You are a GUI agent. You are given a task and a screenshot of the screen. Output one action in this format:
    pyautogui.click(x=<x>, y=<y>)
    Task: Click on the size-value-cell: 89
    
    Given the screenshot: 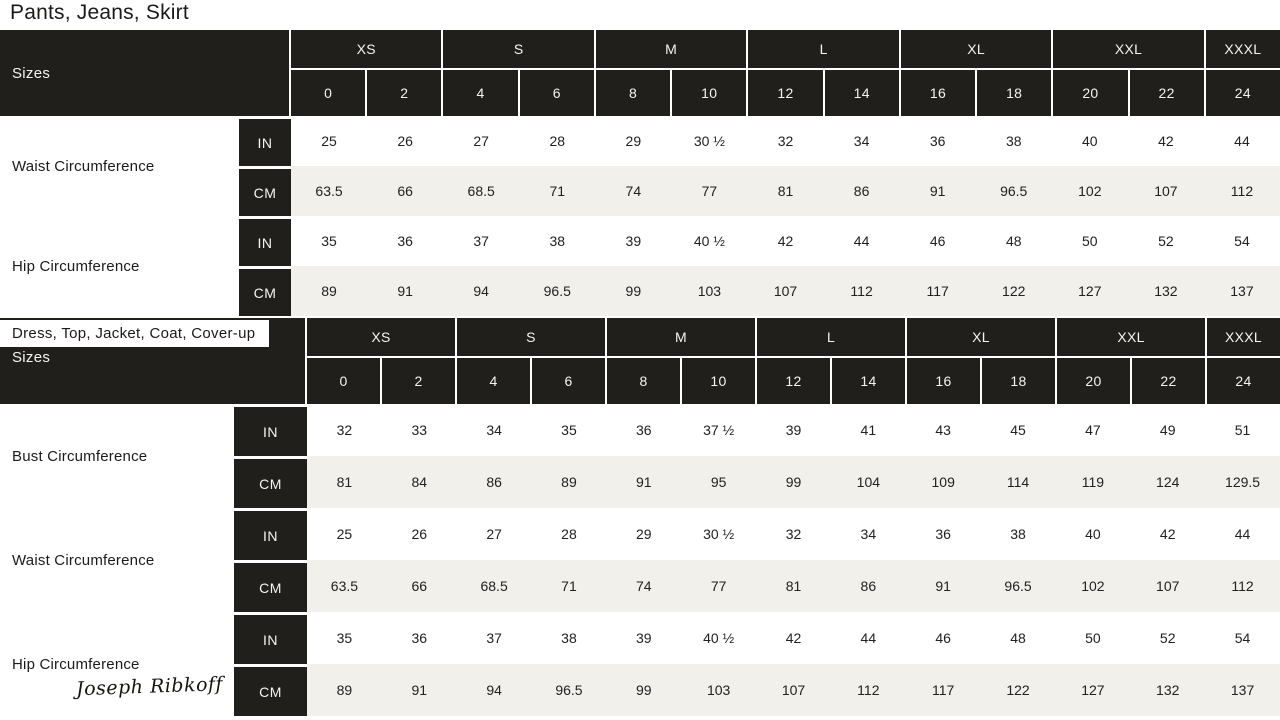 What is the action you would take?
    pyautogui.click(x=329, y=291)
    